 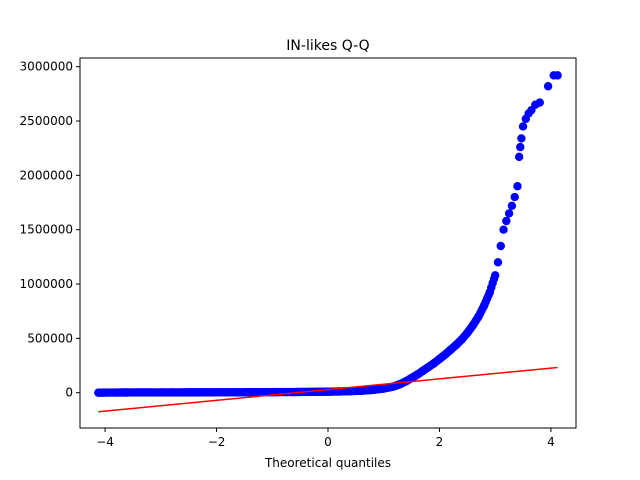 What do you see at coordinates (105, 442) in the screenshot?
I see `x-tick-label: −4` at bounding box center [105, 442].